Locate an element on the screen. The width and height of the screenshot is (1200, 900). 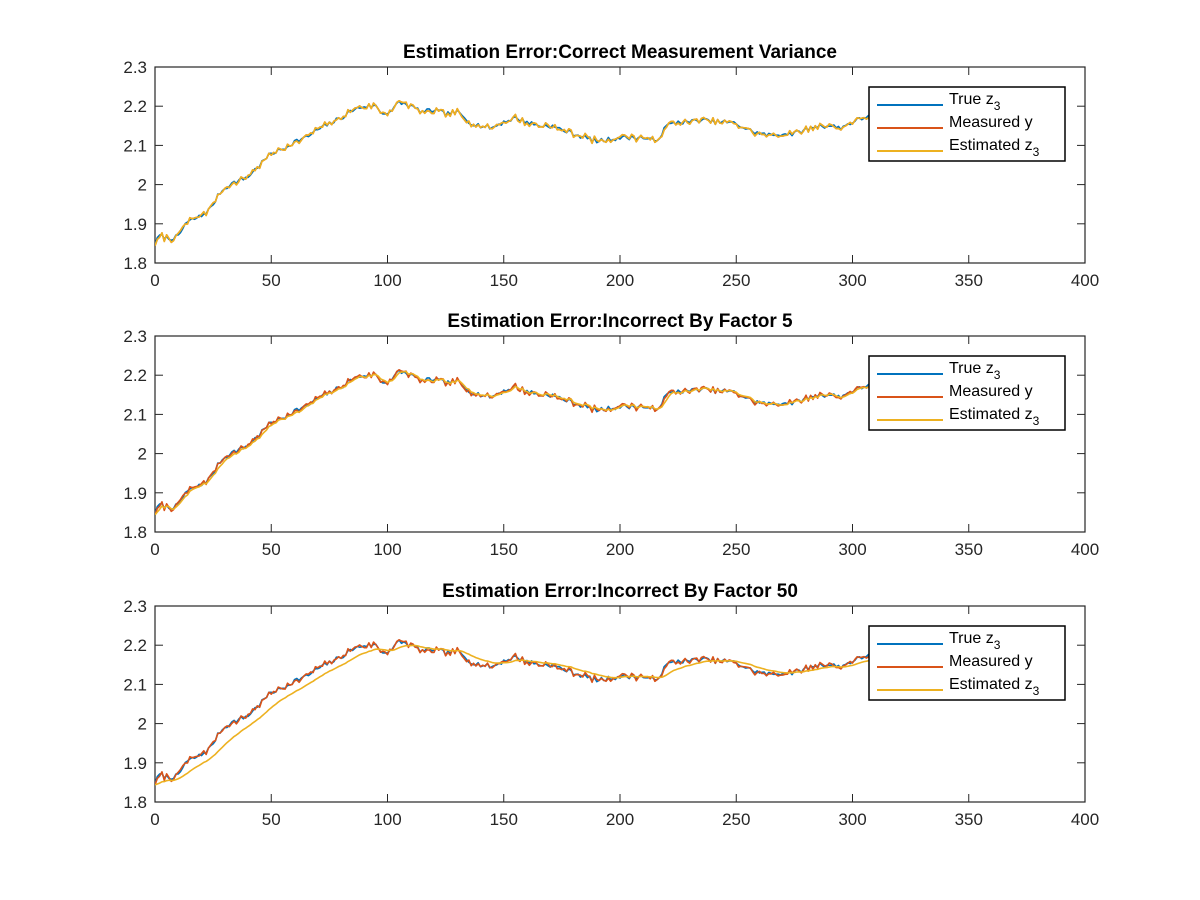
chart-title: Estimation Error:Incorrect By Factor 50 is located at coordinates (620, 591).